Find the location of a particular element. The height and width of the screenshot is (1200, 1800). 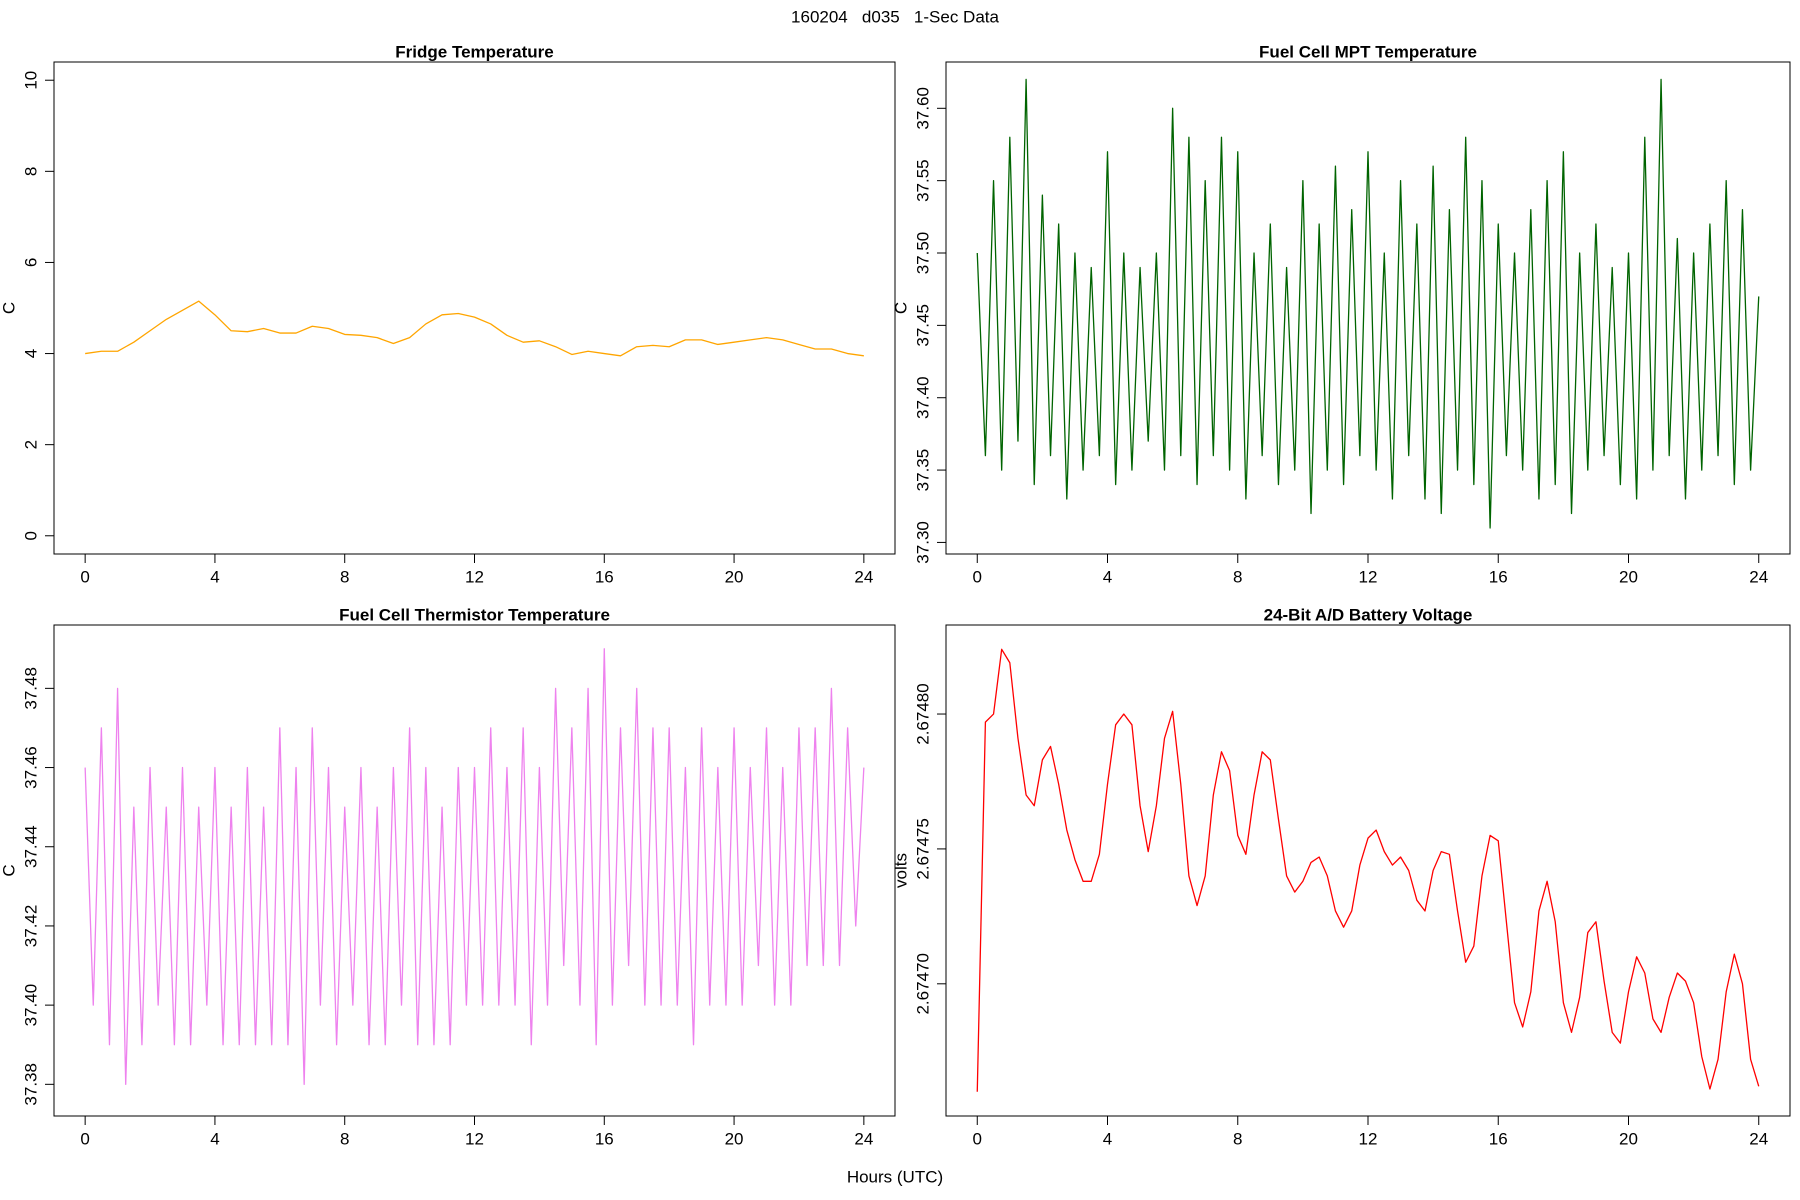

data-line is located at coordinates (474, 328).